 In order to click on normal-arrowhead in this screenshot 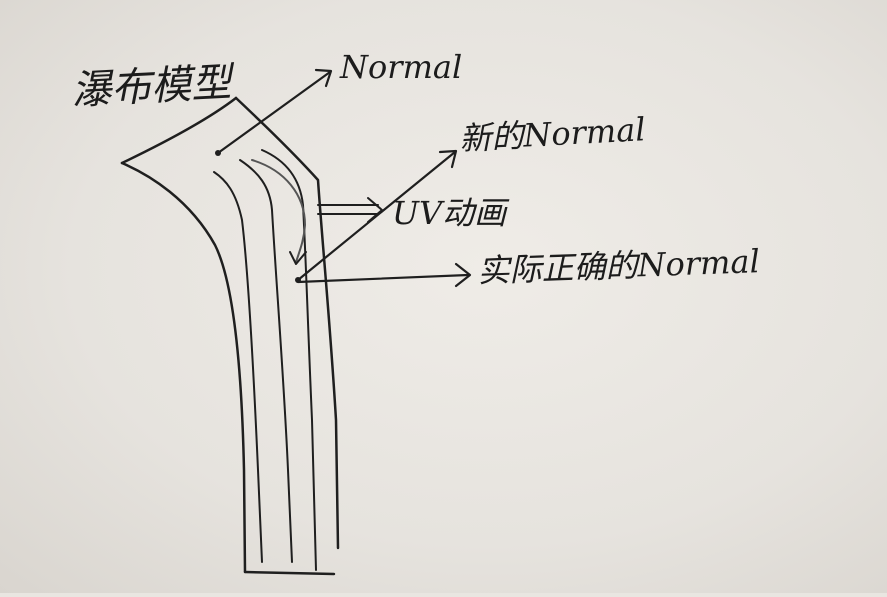, I will do `click(323, 78)`.